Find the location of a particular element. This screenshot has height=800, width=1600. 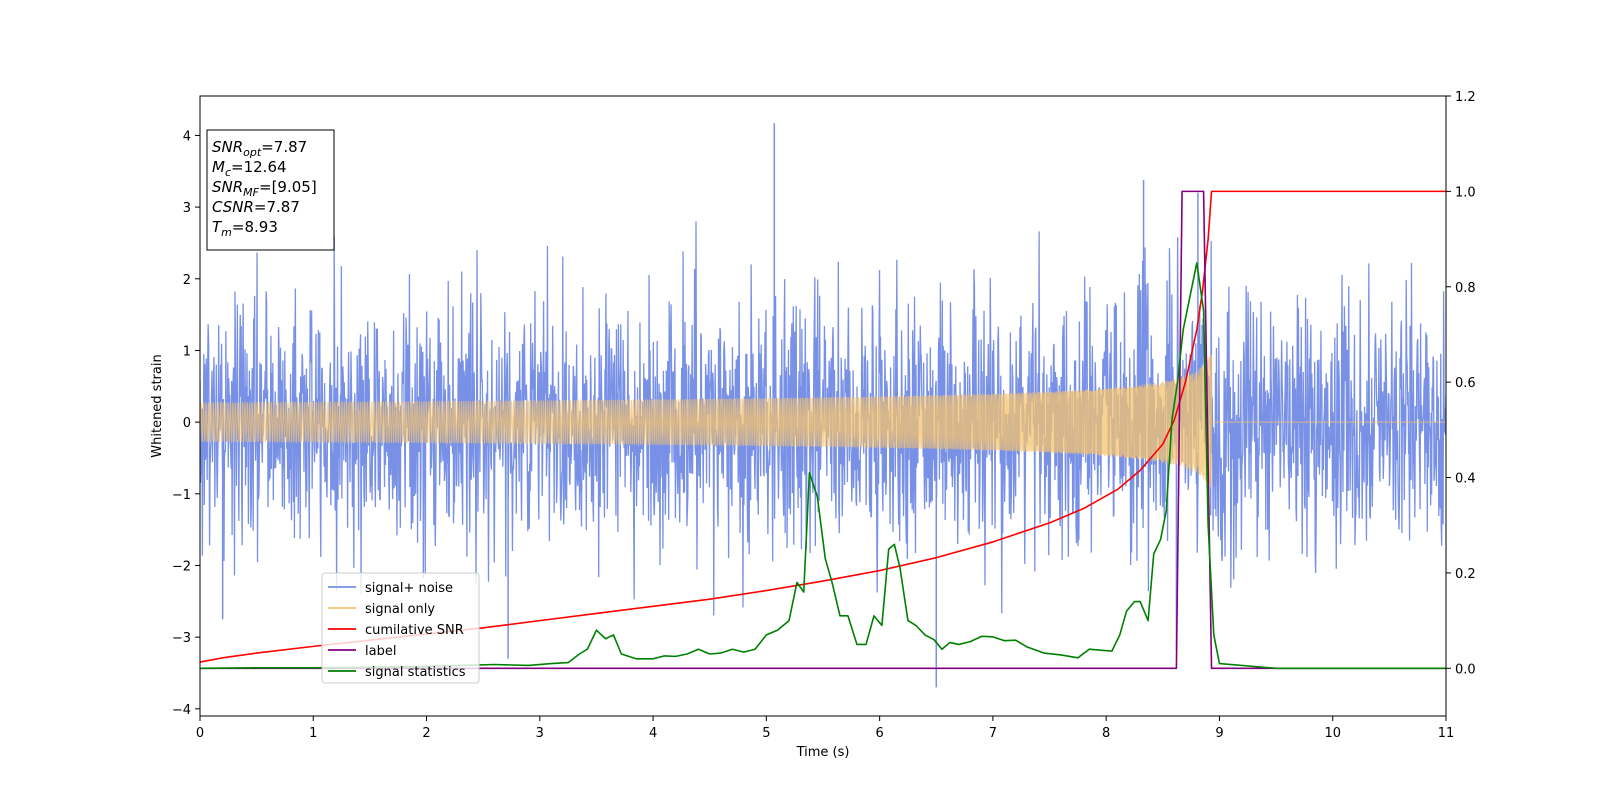

y2-tick-label: 1.0 is located at coordinates (1465, 192).